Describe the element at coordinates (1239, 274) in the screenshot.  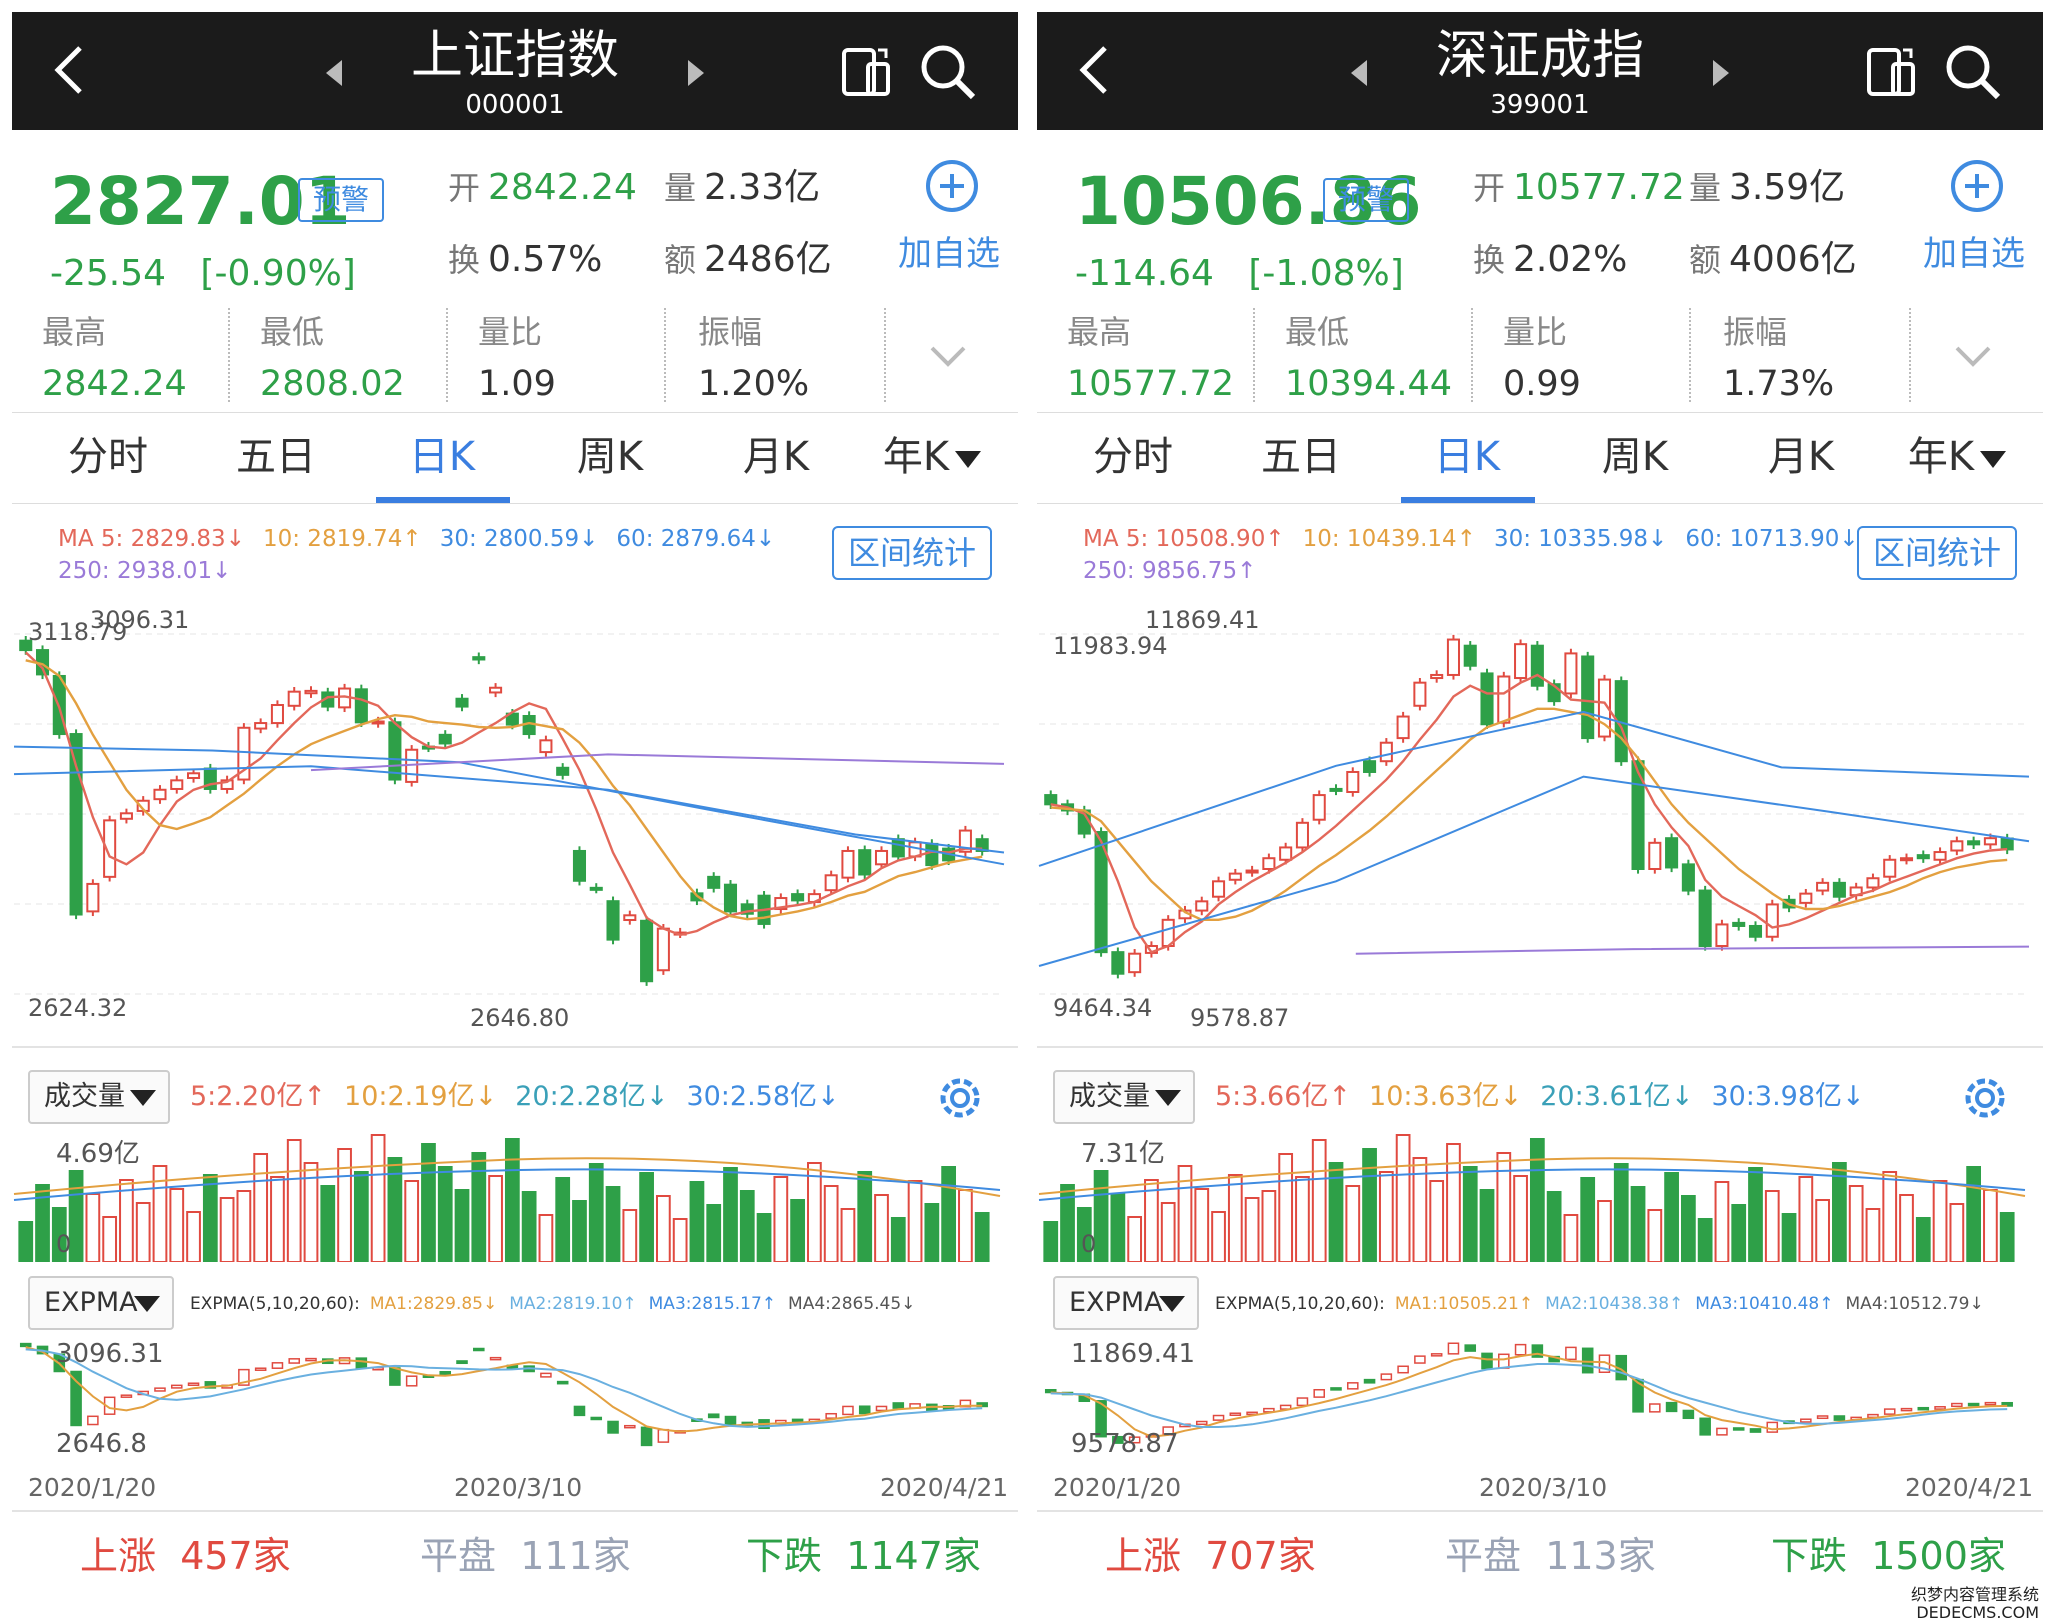
I see `price-change: -114.64 [-1.08%]` at that location.